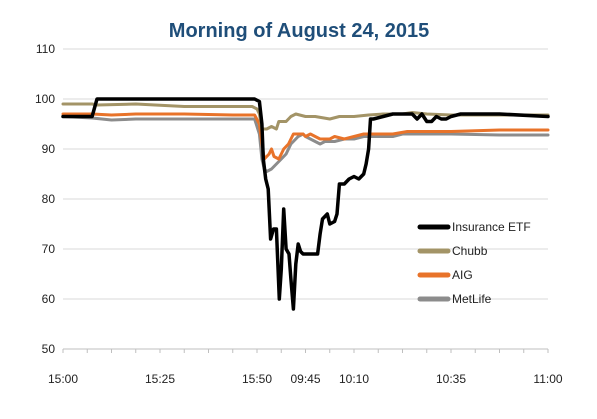 Image resolution: width=597 pixels, height=419 pixels. I want to click on x-tick-label: 15:50, so click(257, 379).